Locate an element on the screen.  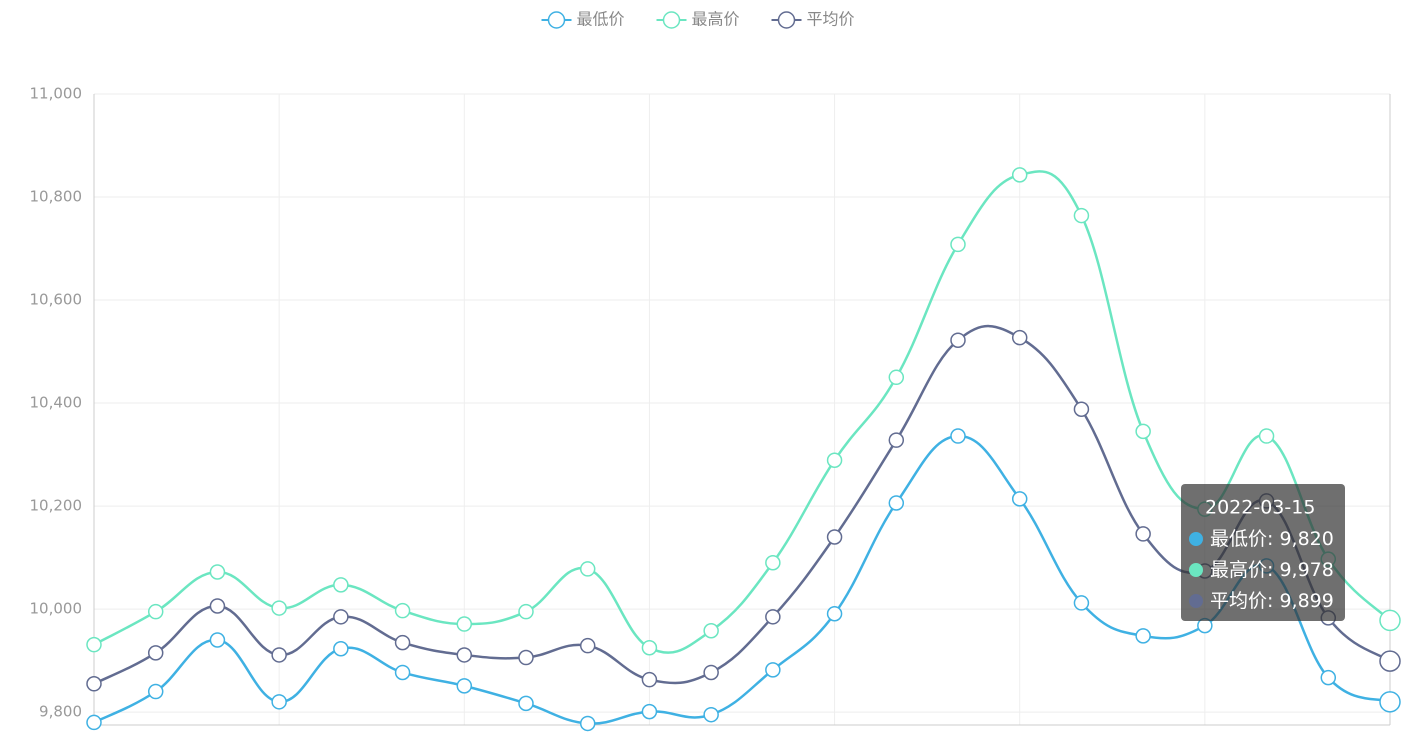
y-tick-label: 10,200 is located at coordinates (56, 506).